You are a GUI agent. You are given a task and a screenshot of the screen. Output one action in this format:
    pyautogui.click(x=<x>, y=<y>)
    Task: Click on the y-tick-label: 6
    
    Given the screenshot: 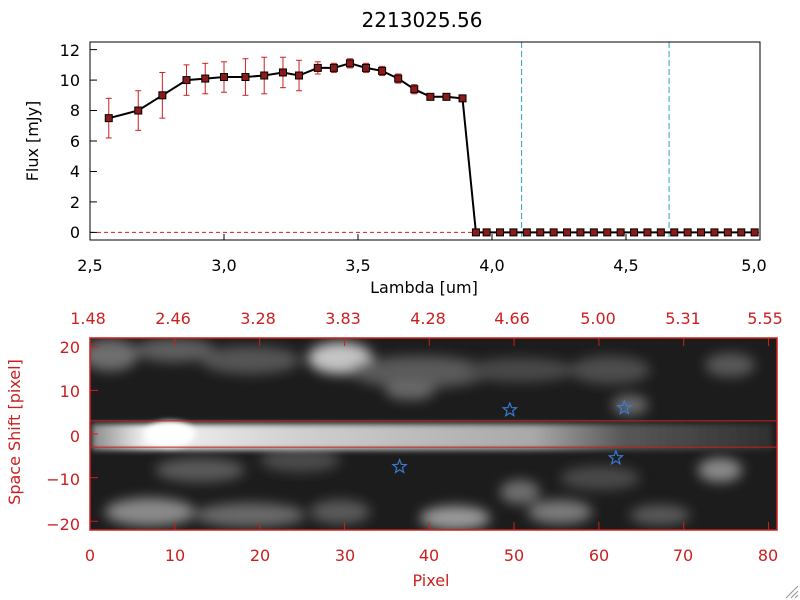 What is the action you would take?
    pyautogui.click(x=75, y=141)
    